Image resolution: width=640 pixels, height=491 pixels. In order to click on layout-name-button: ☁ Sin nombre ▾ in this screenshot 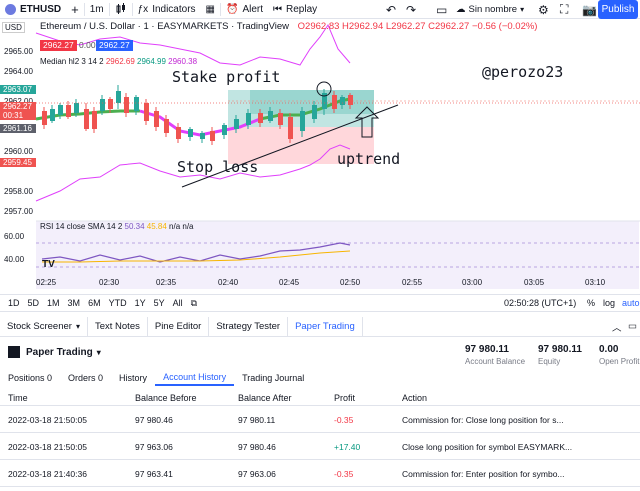, I will do `click(490, 9)`.